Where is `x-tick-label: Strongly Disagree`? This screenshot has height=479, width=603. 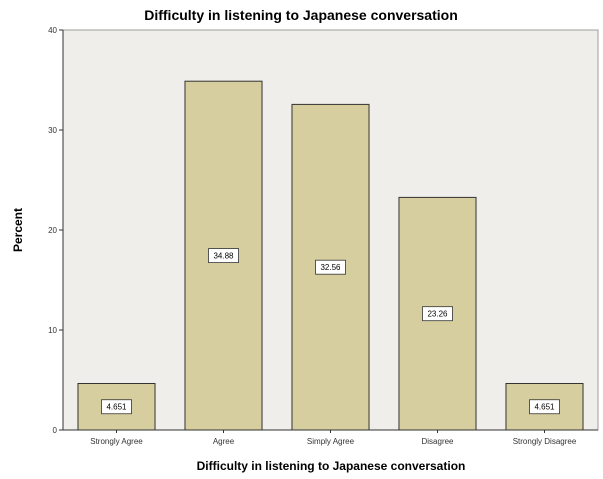
x-tick-label: Strongly Disagree is located at coordinates (545, 441).